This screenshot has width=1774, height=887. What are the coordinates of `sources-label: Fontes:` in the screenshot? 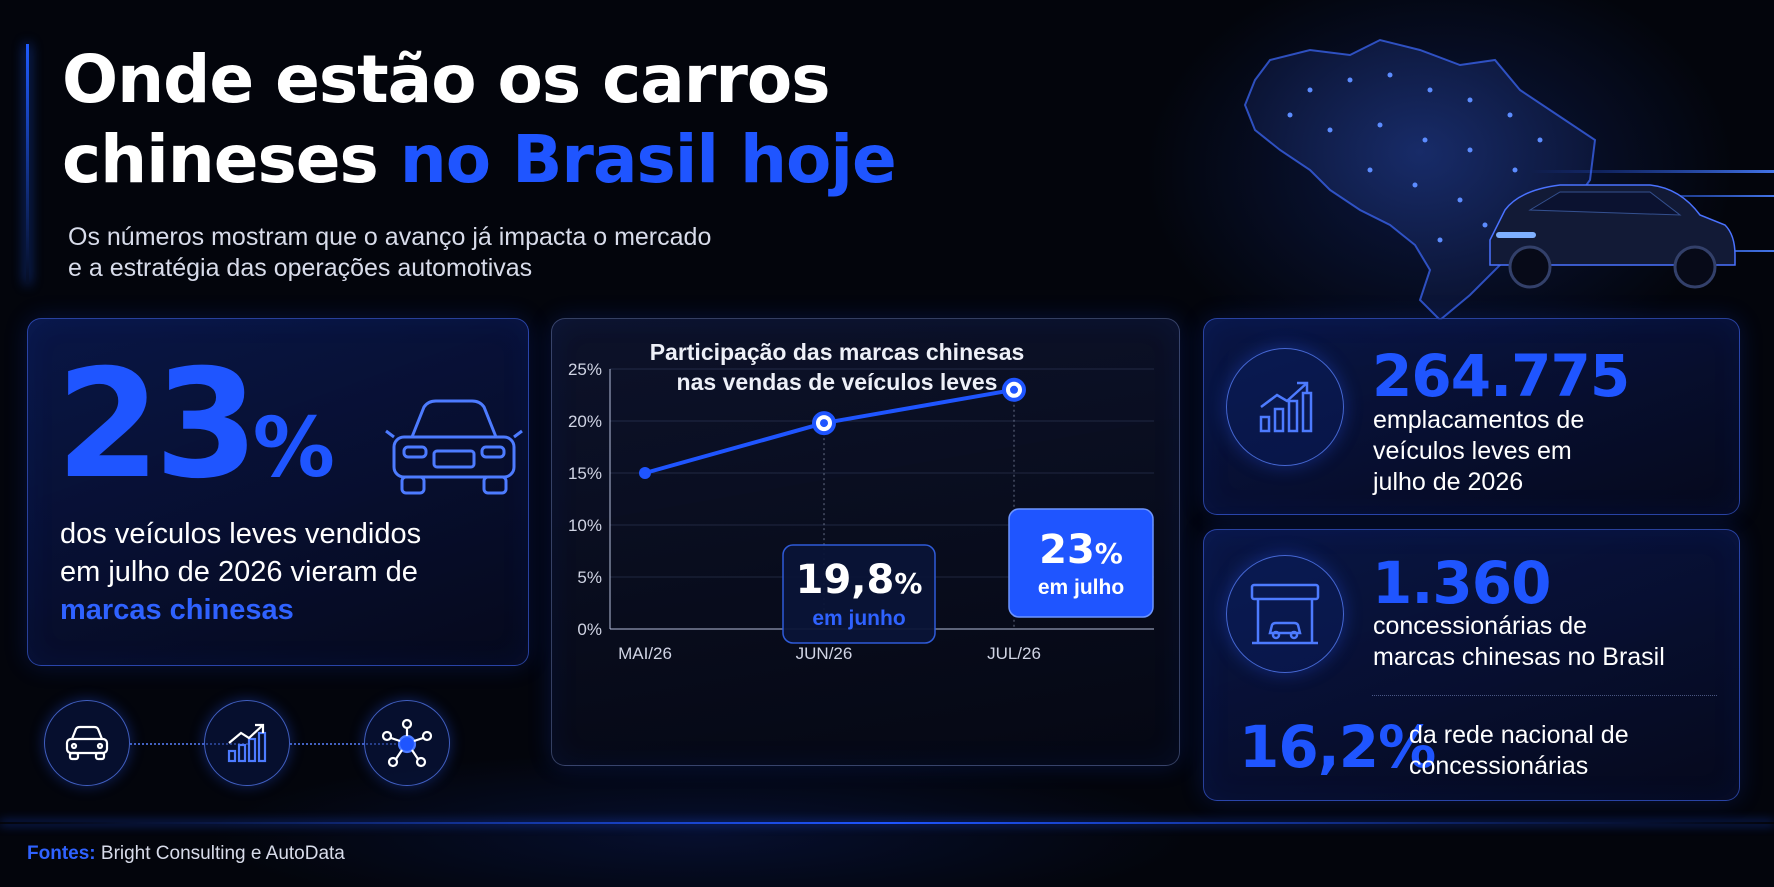 It's located at (61, 853).